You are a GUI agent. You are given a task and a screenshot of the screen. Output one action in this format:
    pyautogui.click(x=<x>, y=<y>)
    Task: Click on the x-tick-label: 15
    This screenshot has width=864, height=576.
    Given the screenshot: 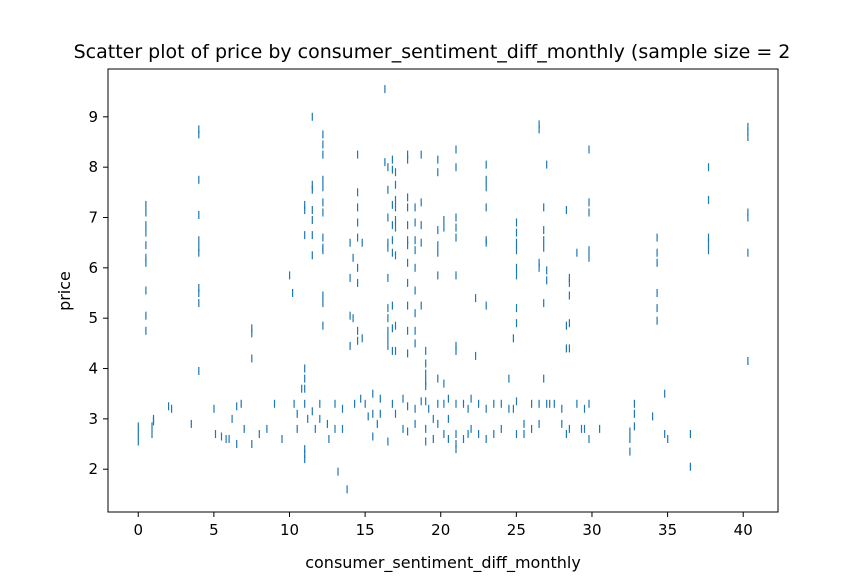 What is the action you would take?
    pyautogui.click(x=365, y=530)
    